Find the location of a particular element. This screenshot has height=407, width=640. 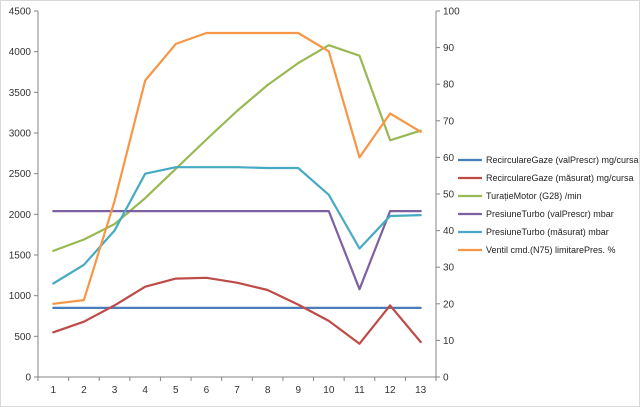

x-tick-label: 8 is located at coordinates (268, 390).